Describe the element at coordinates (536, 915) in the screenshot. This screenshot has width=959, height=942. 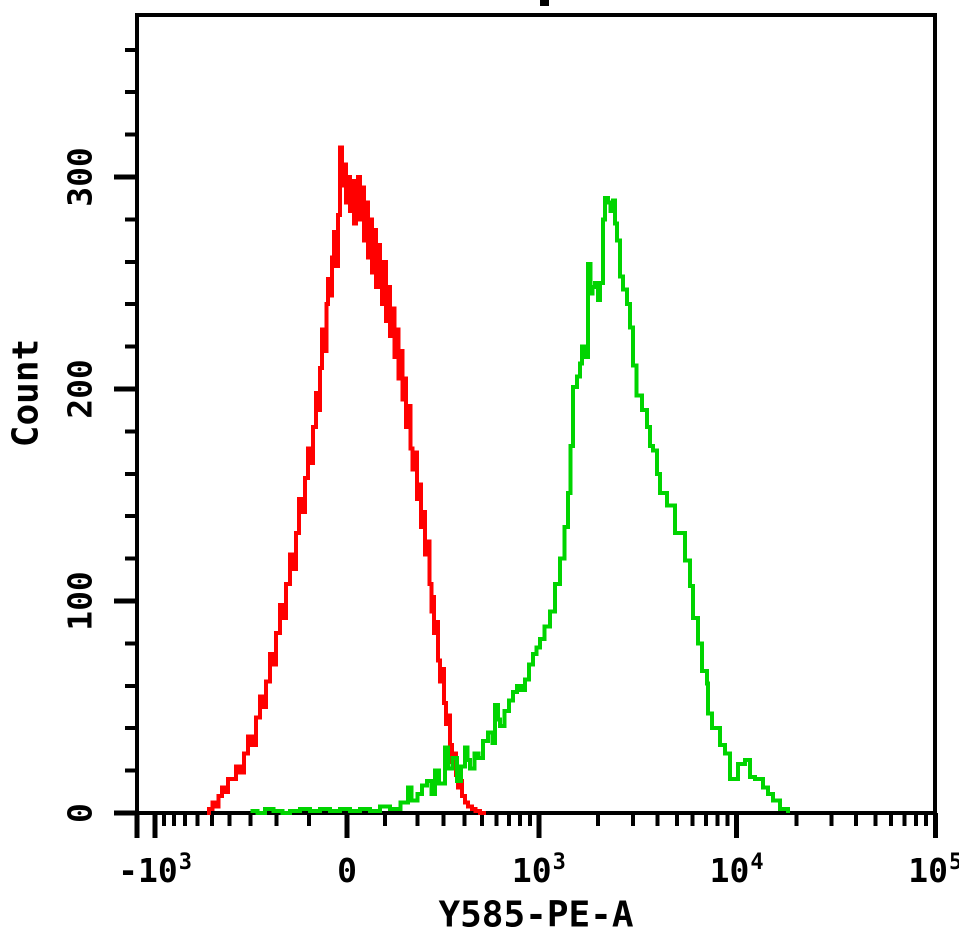
I see `x-axis-title: Y585-PE-A` at that location.